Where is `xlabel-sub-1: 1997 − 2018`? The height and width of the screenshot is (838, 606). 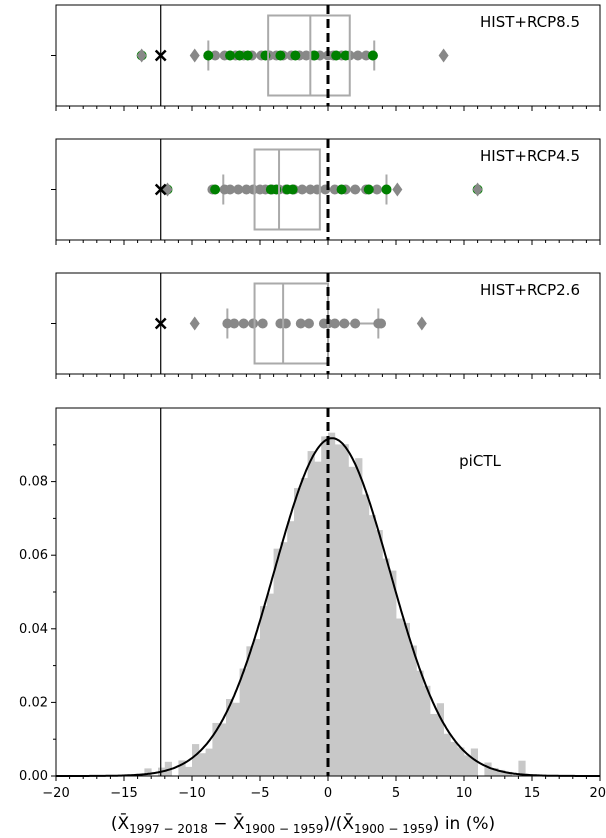
xlabel-sub-1: 1997 − 2018 is located at coordinates (168, 829).